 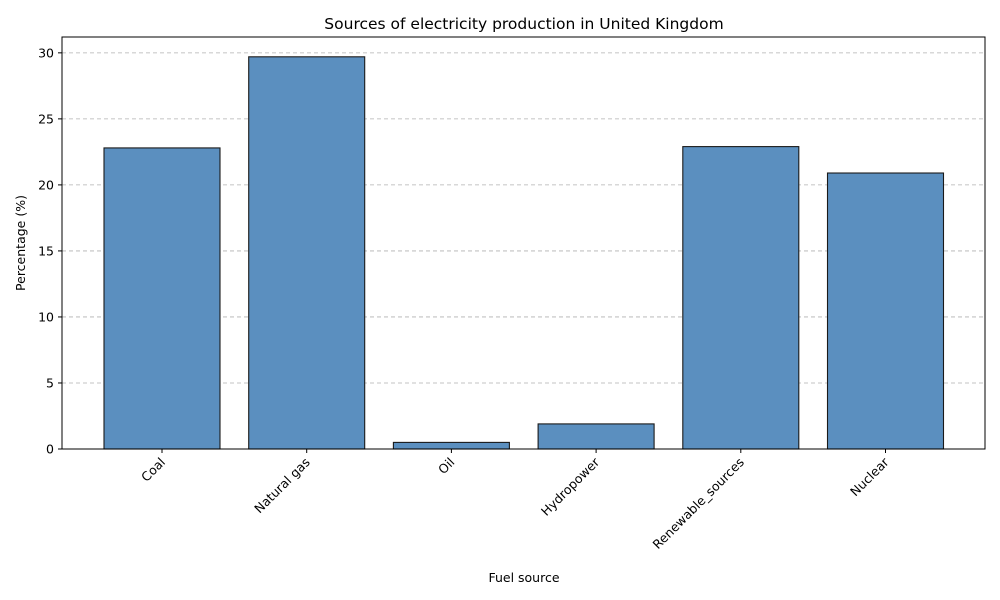 What do you see at coordinates (162, 298) in the screenshot?
I see `bar-coal` at bounding box center [162, 298].